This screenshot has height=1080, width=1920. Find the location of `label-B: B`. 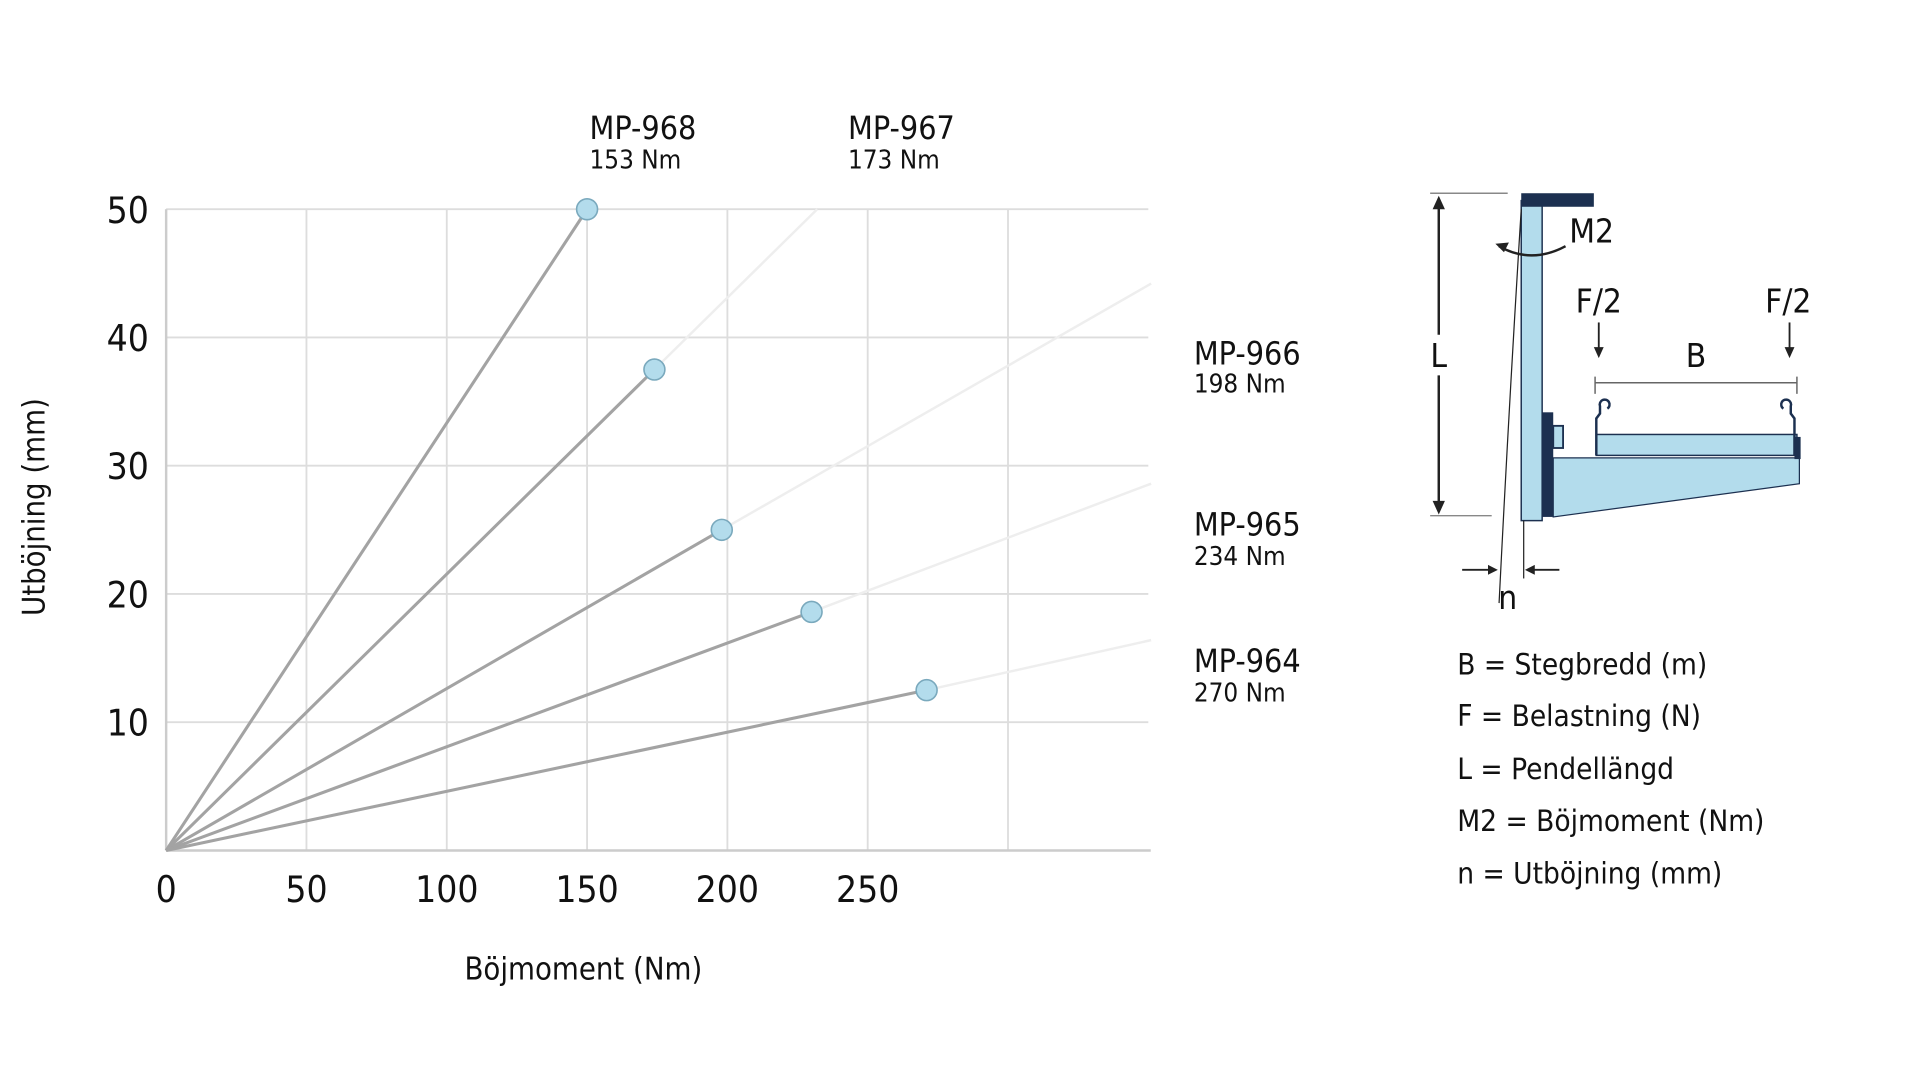

label-B: B is located at coordinates (1696, 355).